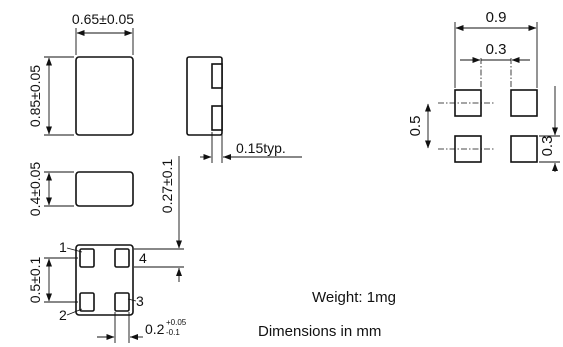 This screenshot has width=563, height=347. I want to click on units-note: Dimensions in mm, so click(319, 331).